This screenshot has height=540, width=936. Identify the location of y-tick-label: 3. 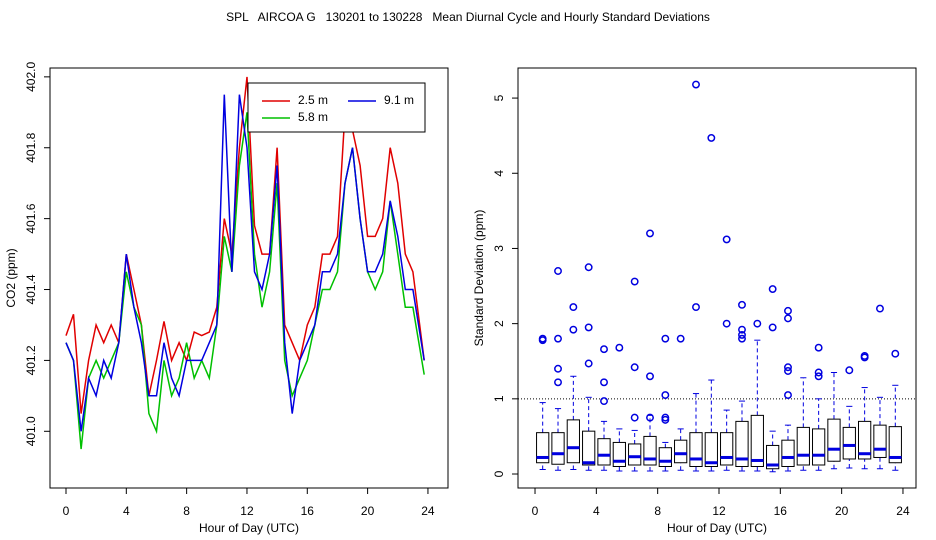
(499, 248).